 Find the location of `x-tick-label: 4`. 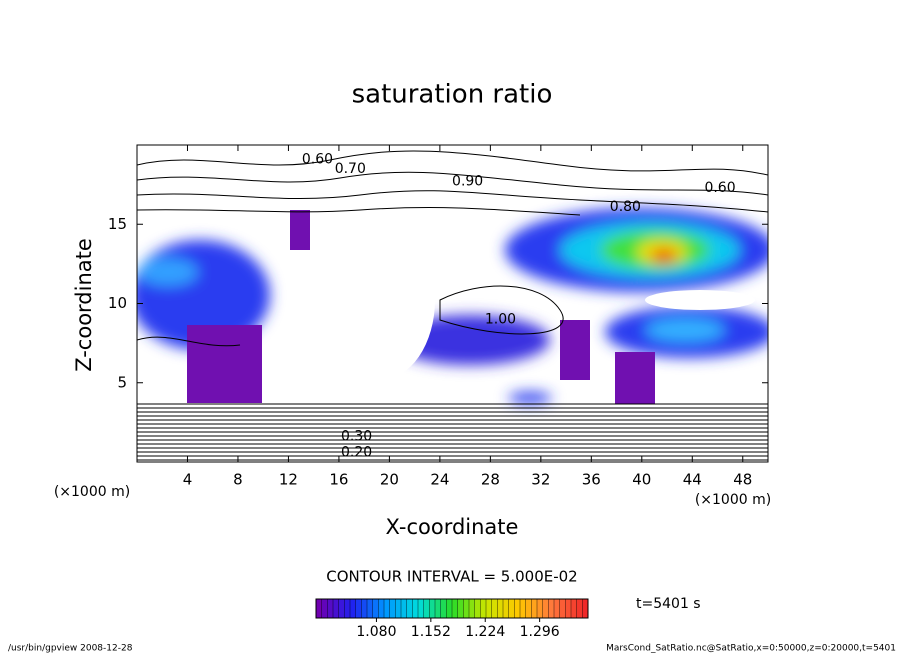

x-tick-label: 4 is located at coordinates (188, 480).